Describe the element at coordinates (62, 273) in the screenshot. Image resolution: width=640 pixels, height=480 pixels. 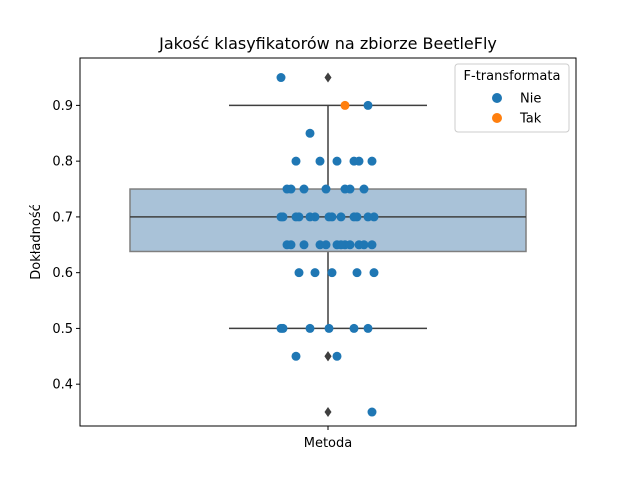
I see `y-tick-label: 0.6` at that location.